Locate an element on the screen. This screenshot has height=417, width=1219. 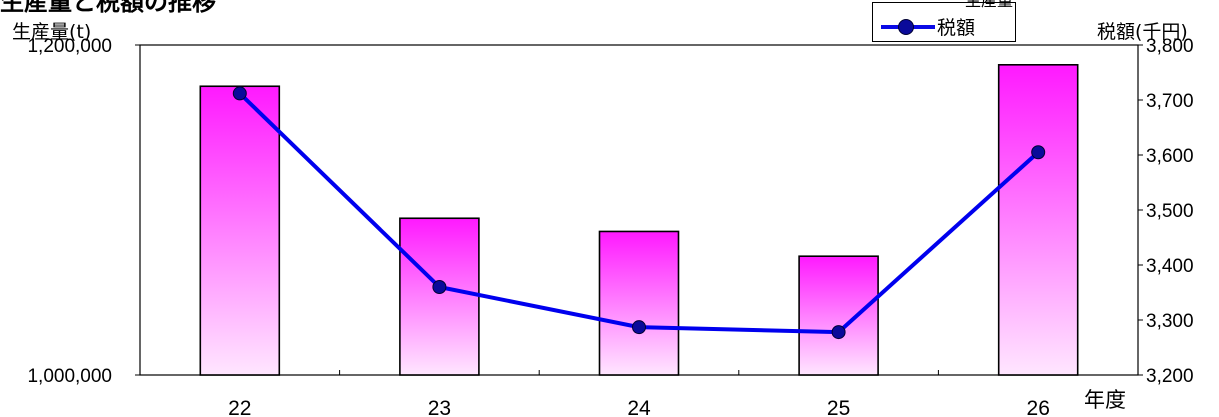
x-tick-label: 24 is located at coordinates (639, 407).